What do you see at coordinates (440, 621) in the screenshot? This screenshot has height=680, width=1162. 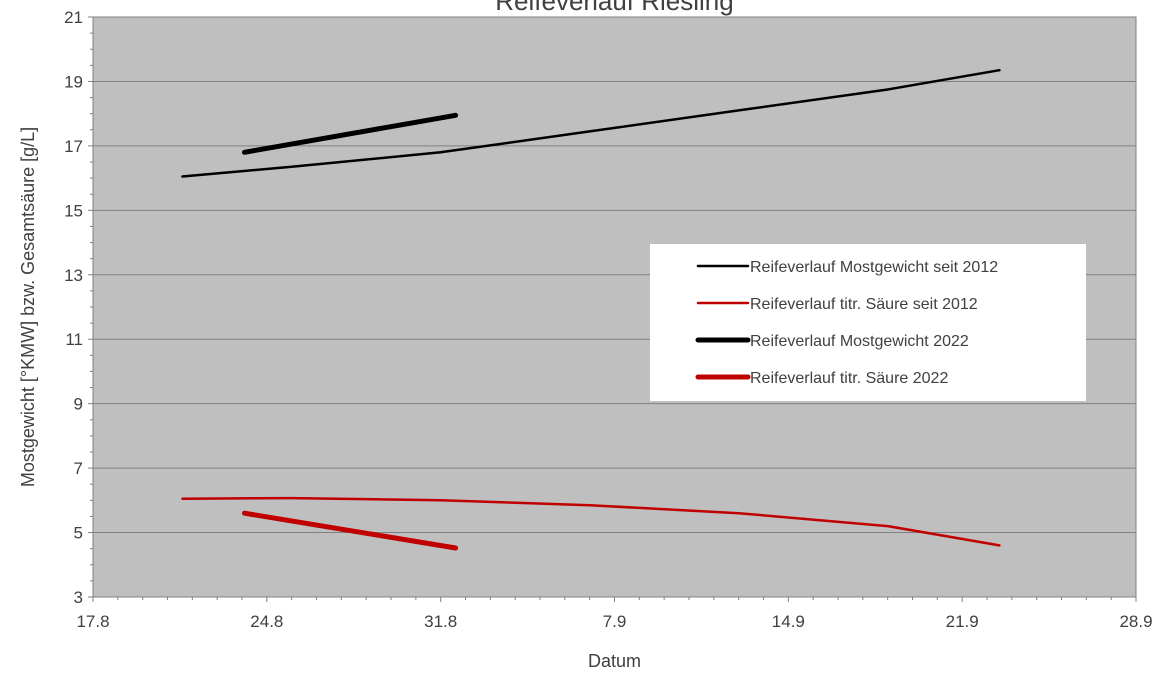 I see `x-tick-label: 31.8` at bounding box center [440, 621].